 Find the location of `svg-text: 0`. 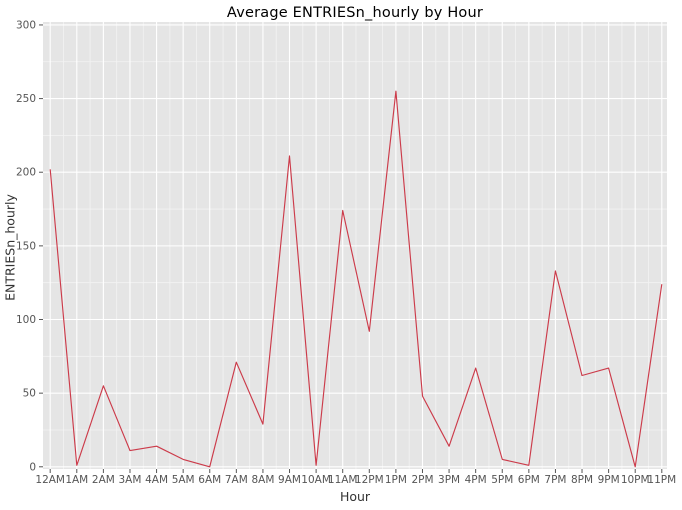

svg-text: 0 is located at coordinates (32, 467).